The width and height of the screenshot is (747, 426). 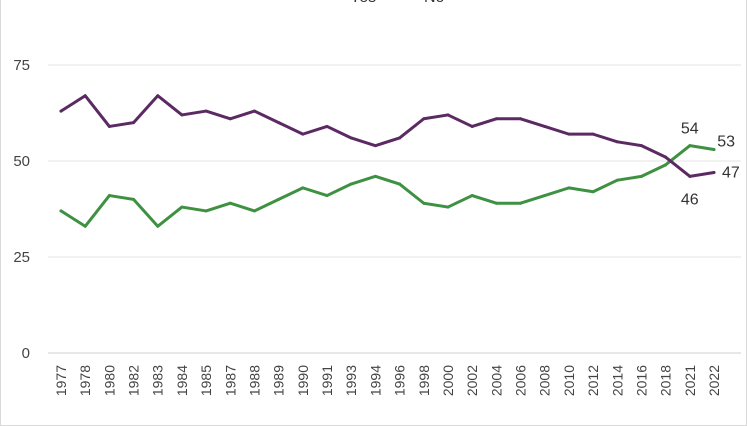 What do you see at coordinates (182, 380) in the screenshot?
I see `x-tick-label: 1984` at bounding box center [182, 380].